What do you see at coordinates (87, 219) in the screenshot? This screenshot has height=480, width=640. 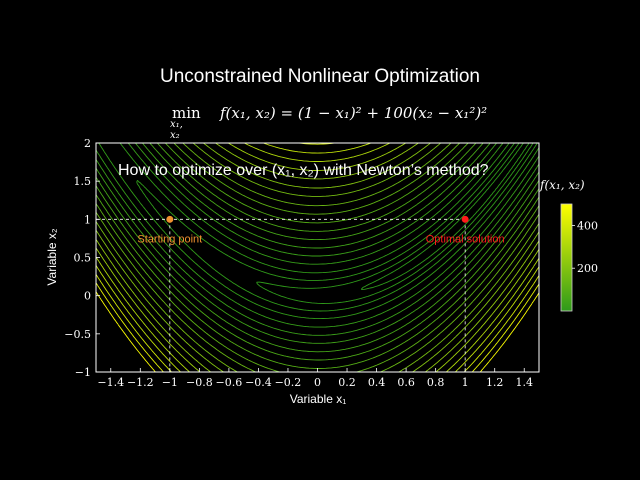 I see `y-tick-label: 1` at bounding box center [87, 219].